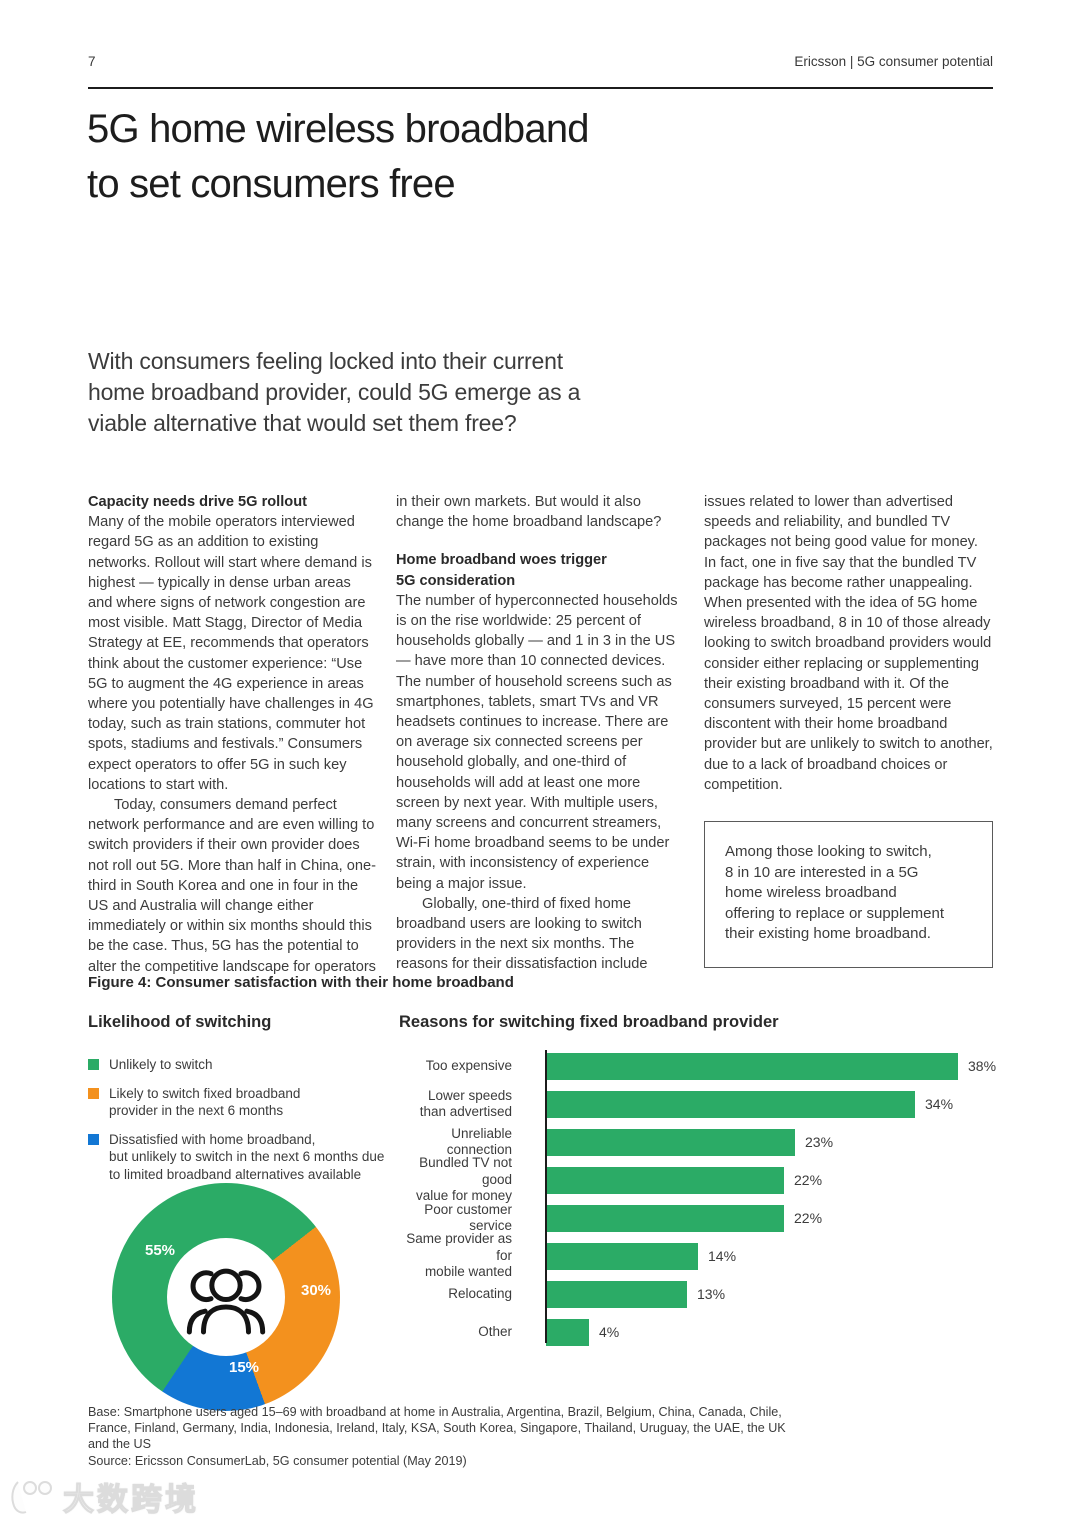  What do you see at coordinates (244, 1367) in the screenshot?
I see `donut-segment-label-blue: 15%` at bounding box center [244, 1367].